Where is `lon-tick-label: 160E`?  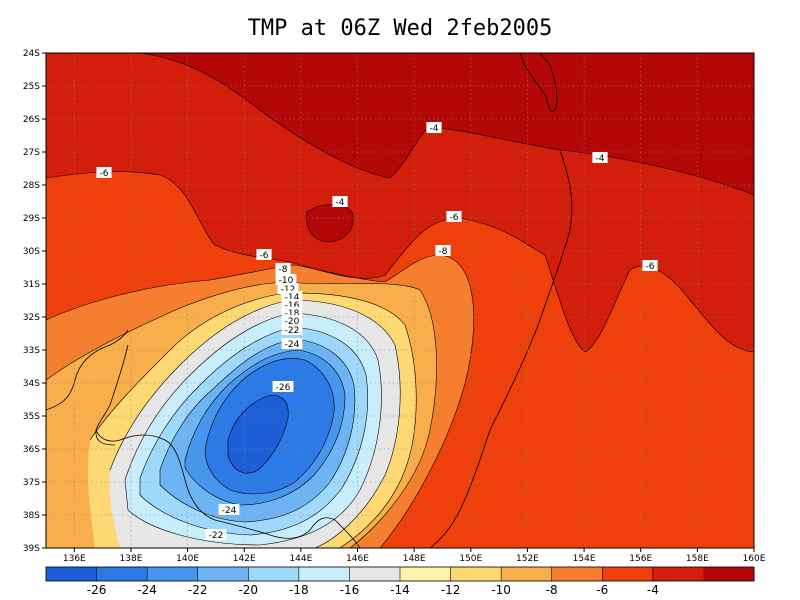
lon-tick-label: 160E is located at coordinates (754, 559).